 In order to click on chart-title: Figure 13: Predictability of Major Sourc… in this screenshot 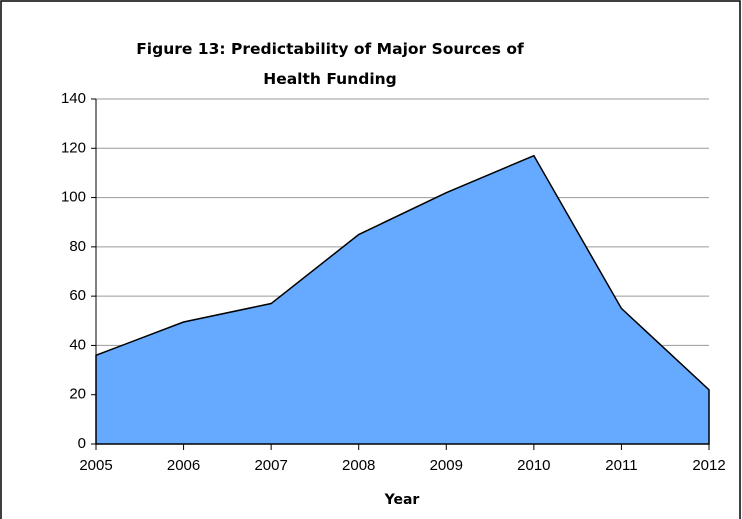, I will do `click(330, 64)`.